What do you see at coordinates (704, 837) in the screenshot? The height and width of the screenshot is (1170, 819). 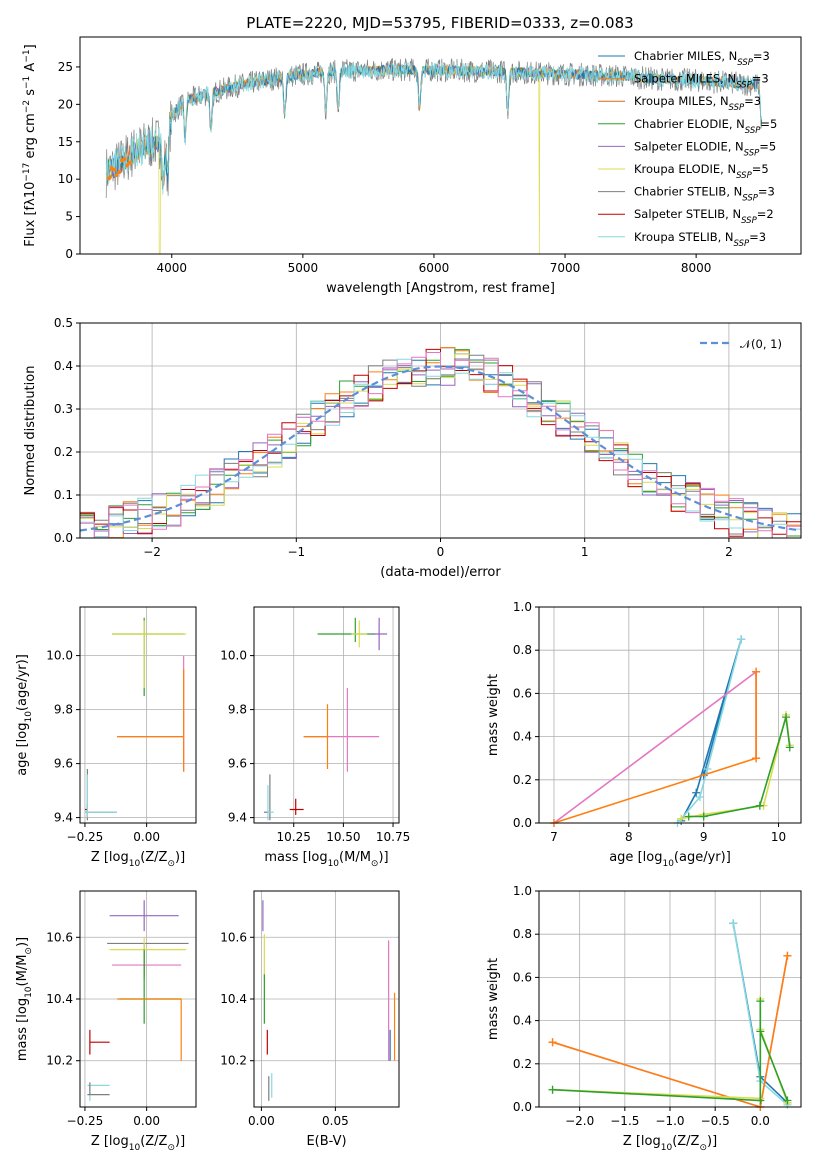 I see `x-tick-label: 9` at bounding box center [704, 837].